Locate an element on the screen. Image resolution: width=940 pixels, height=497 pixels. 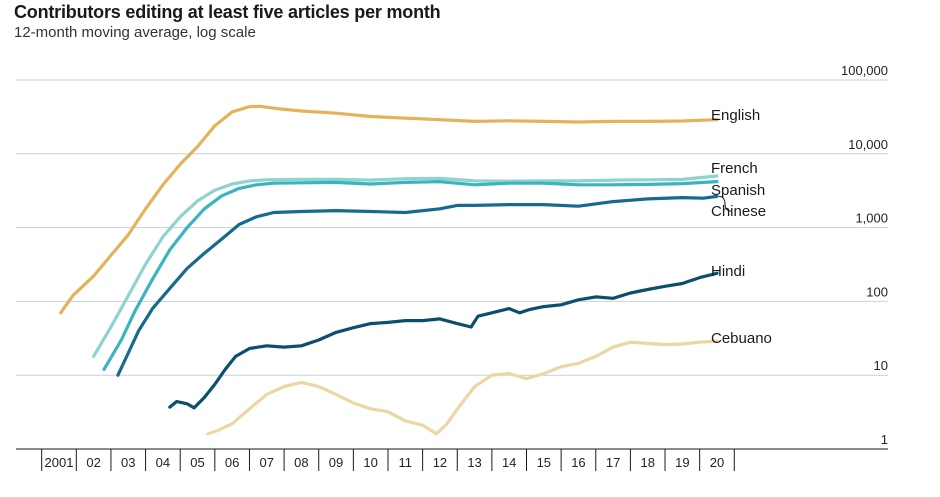
x-tick-label: 12 is located at coordinates (440, 462).